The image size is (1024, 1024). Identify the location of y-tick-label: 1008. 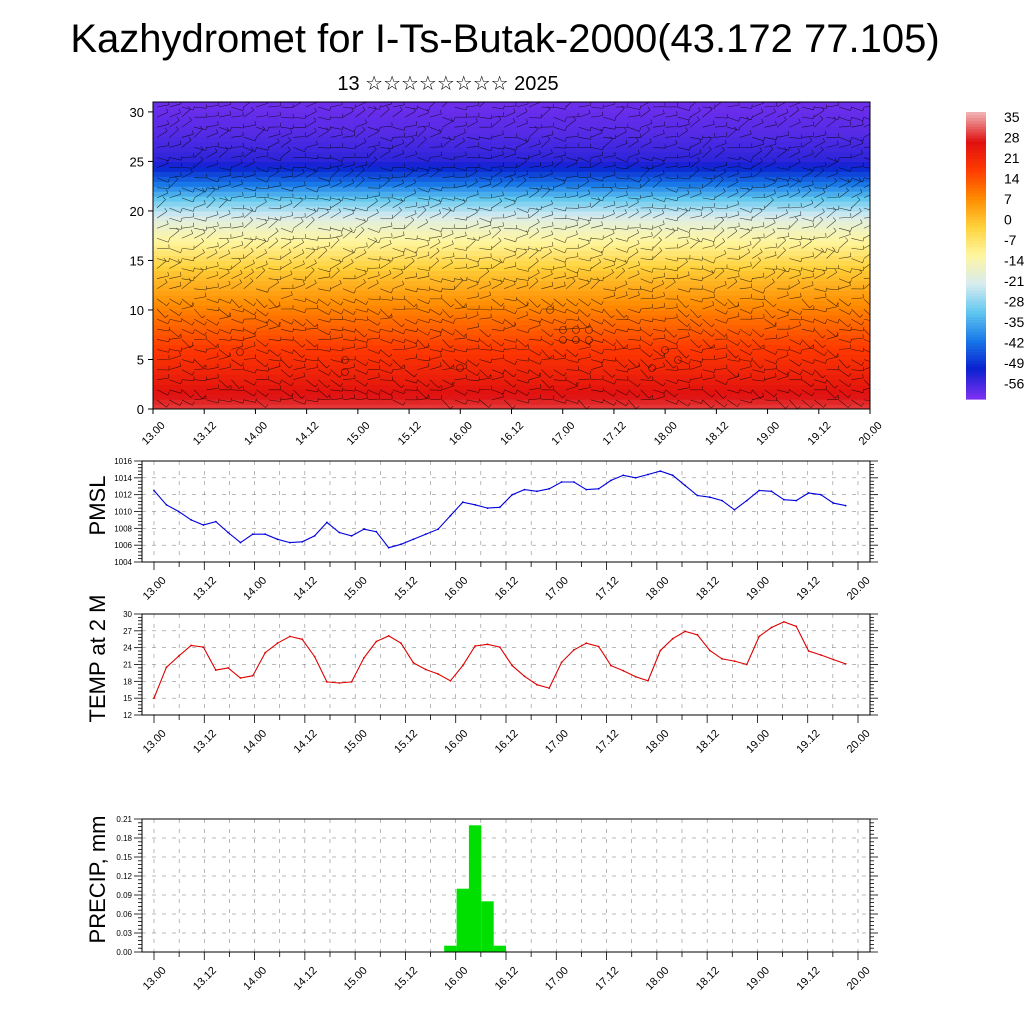
(123, 528).